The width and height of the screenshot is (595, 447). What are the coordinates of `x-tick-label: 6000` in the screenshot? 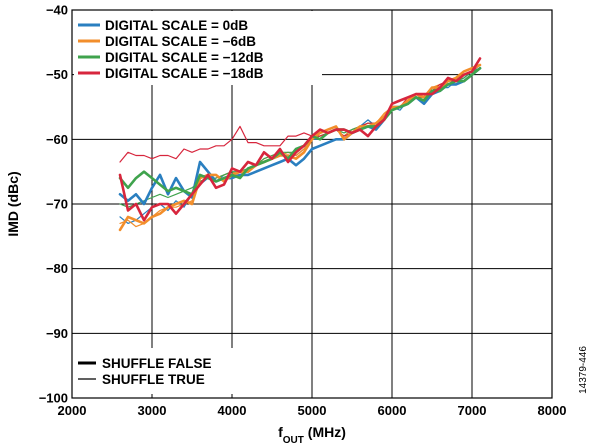 It's located at (392, 410).